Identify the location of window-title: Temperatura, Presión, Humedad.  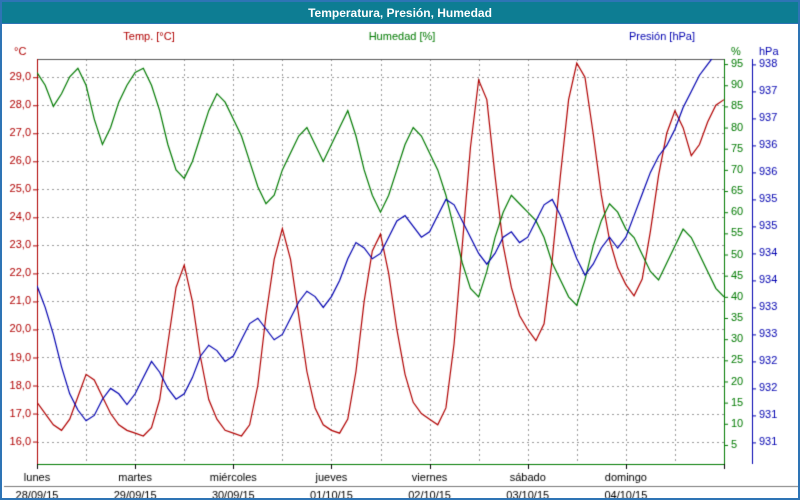
(400, 12).